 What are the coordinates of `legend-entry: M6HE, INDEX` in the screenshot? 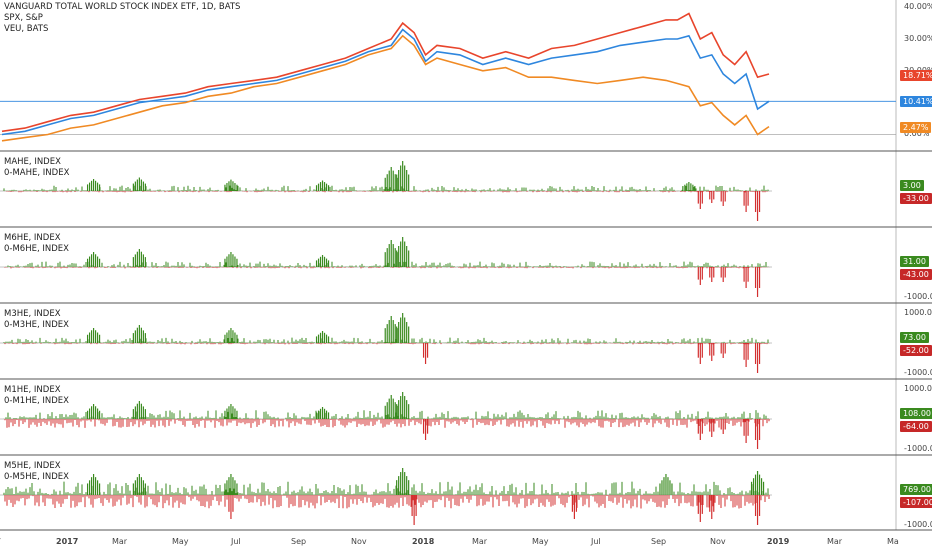 It's located at (32, 238).